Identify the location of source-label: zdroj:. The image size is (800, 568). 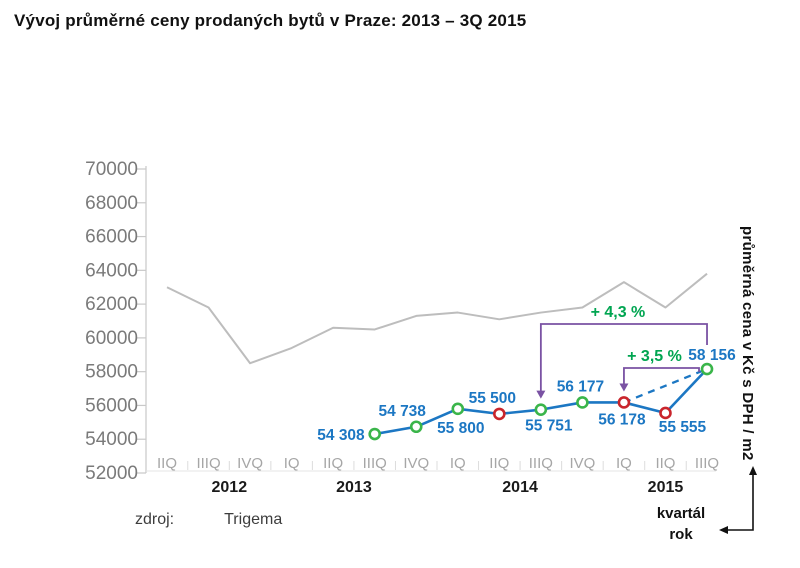
(155, 519).